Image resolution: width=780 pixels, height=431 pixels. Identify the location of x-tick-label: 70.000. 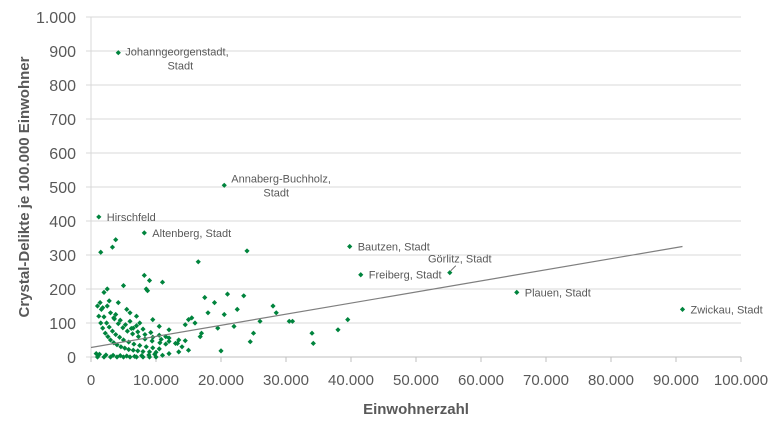
(546, 380).